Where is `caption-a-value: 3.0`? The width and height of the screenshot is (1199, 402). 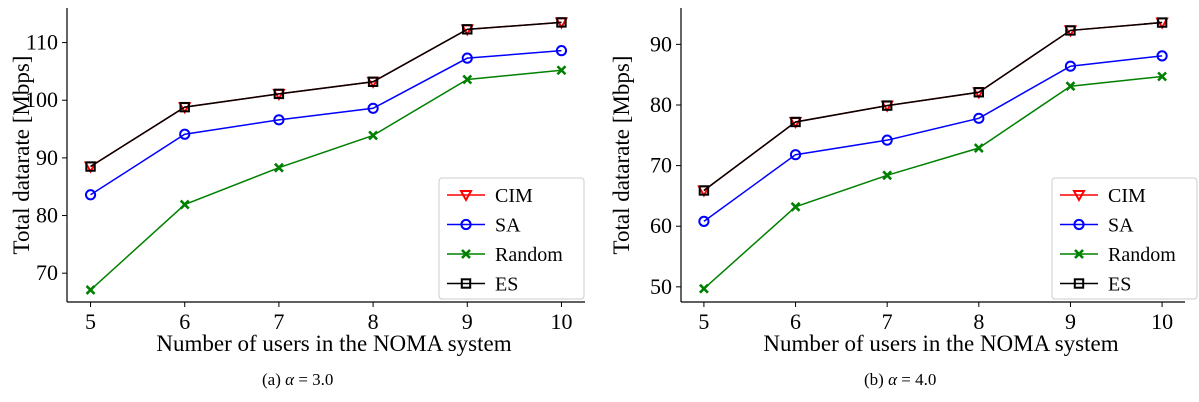 caption-a-value: 3.0 is located at coordinates (323, 379).